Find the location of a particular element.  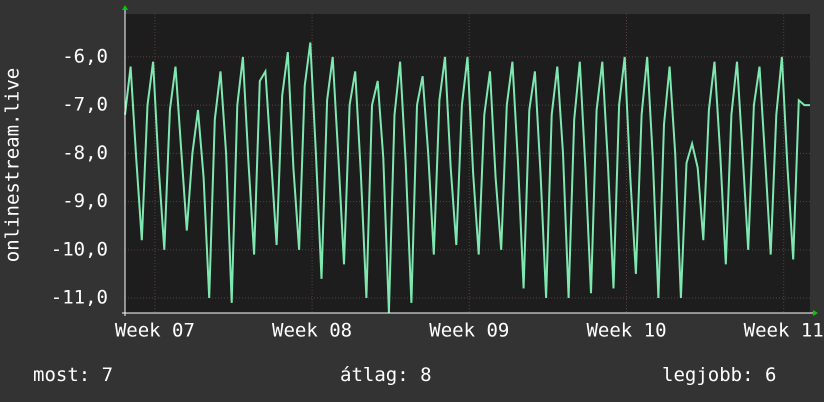

x-tick-label: Week 07 is located at coordinates (155, 331).